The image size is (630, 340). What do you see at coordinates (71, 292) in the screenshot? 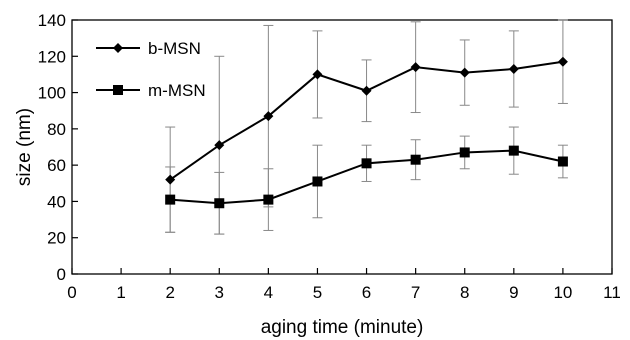
I see `x-tick-label: 0` at bounding box center [71, 292].